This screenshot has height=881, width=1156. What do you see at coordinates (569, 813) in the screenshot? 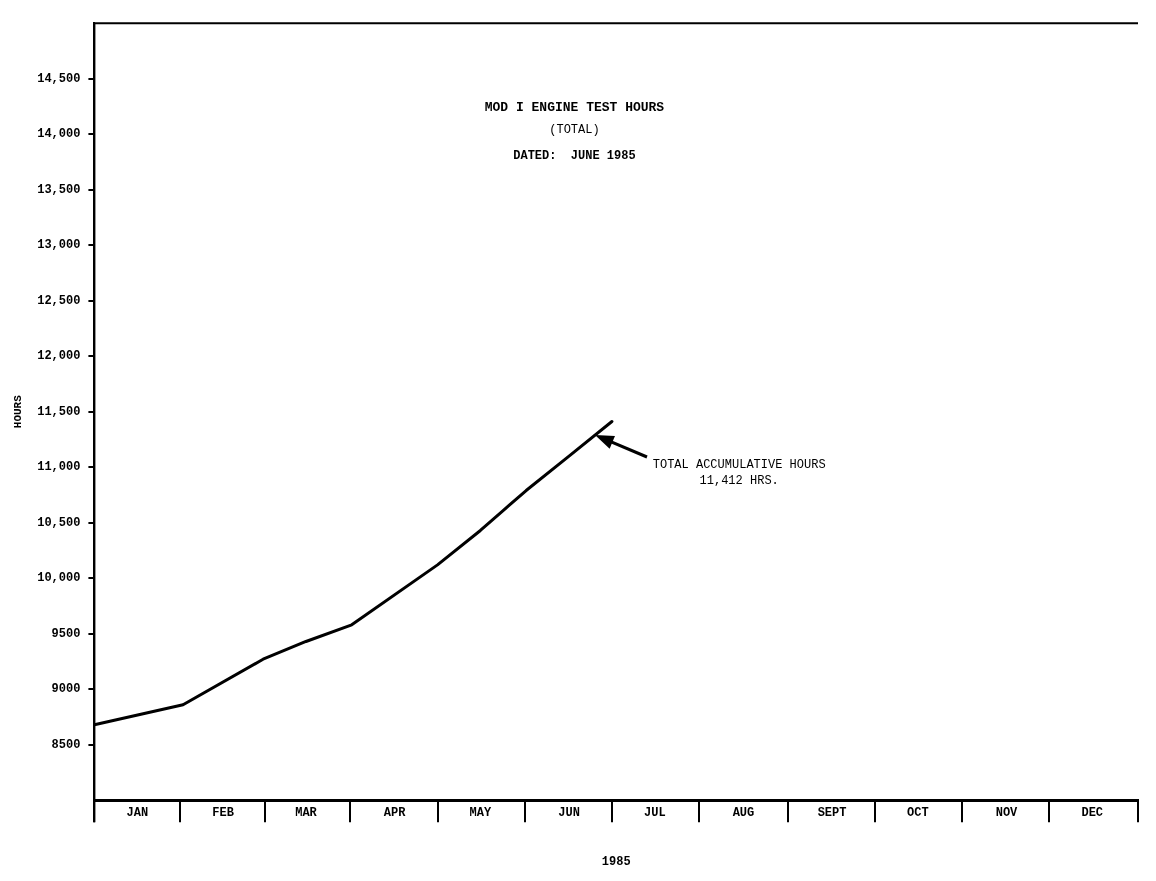
I see `x-tick-label: JUN` at bounding box center [569, 813].